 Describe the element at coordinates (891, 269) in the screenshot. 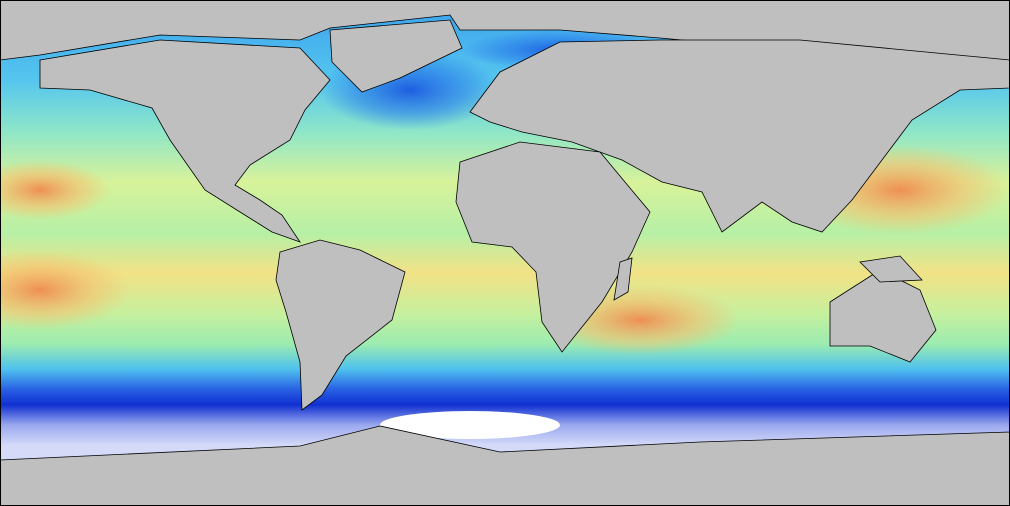

I see `new-guinea` at that location.